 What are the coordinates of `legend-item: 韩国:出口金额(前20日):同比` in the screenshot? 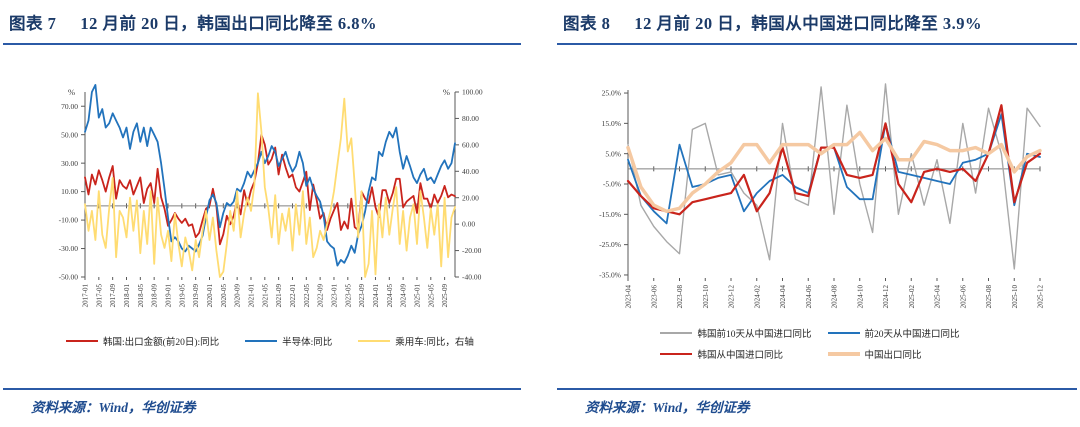 It's located at (142, 341).